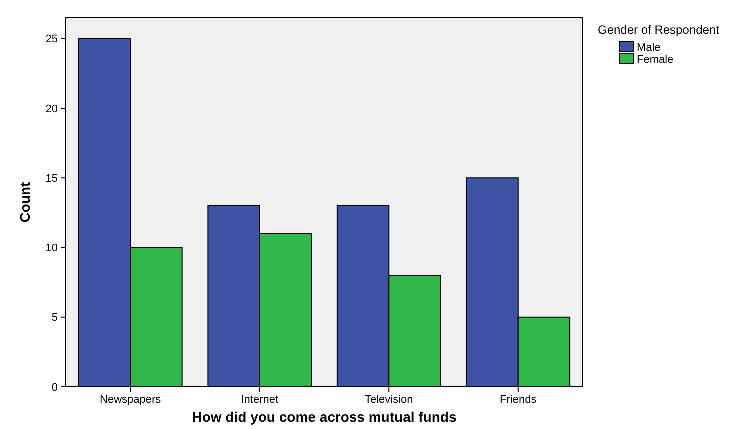  Describe the element at coordinates (389, 400) in the screenshot. I see `x-tick-label: Television` at that location.